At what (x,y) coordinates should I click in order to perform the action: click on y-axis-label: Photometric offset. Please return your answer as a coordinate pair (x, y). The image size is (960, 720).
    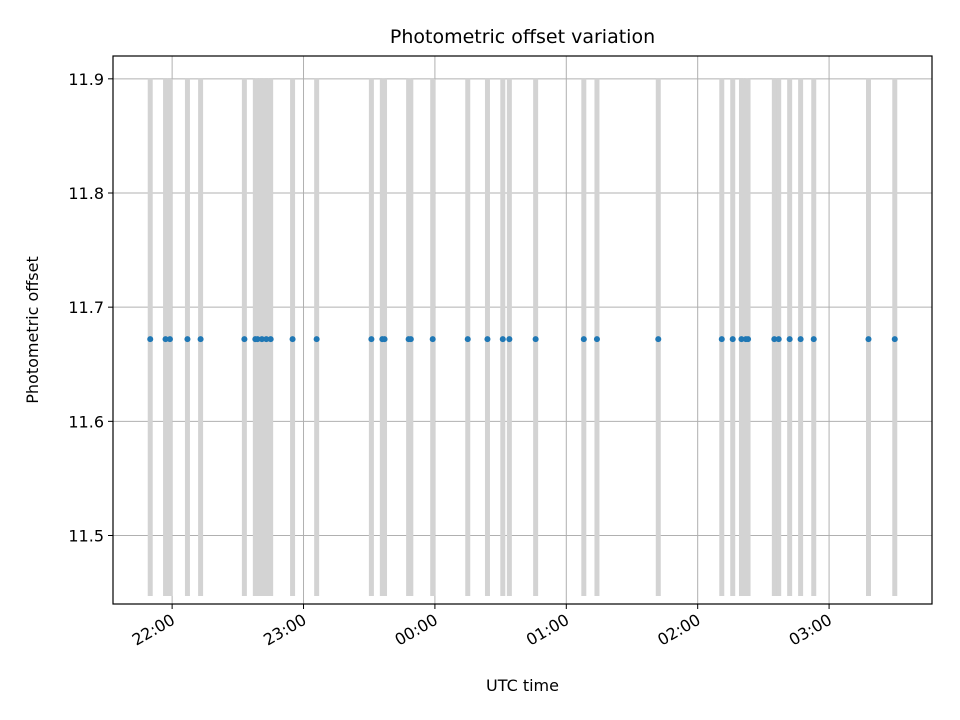
    Looking at the image, I should click on (32, 330).